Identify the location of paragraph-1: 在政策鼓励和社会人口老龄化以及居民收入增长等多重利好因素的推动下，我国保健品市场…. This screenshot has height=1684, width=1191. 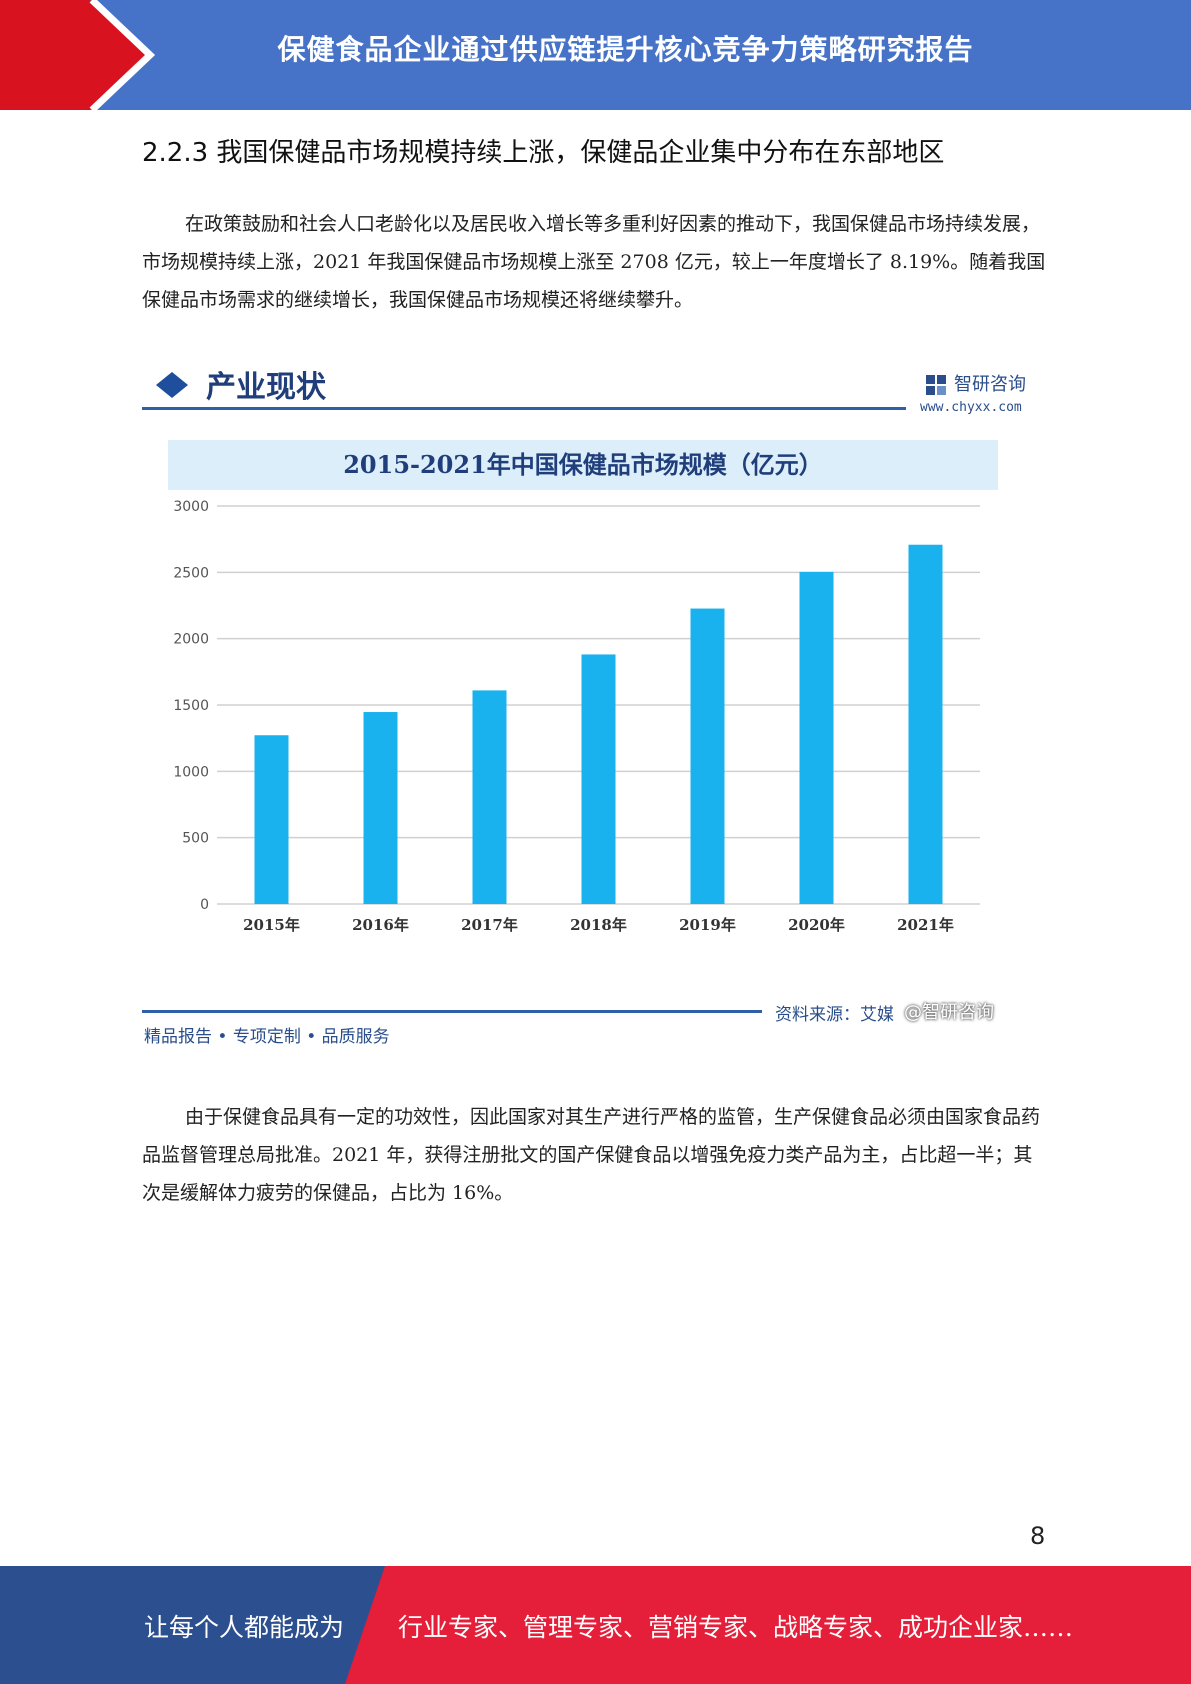
(594, 262).